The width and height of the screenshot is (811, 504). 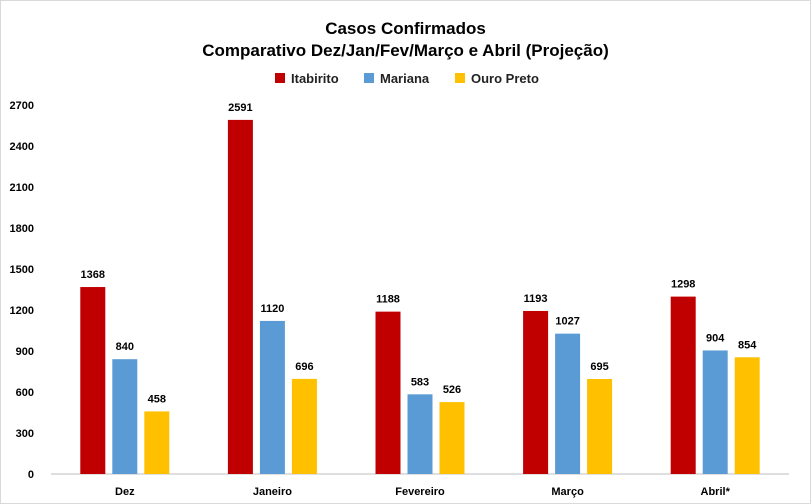 I want to click on y-tick-label: 0, so click(x=31, y=475).